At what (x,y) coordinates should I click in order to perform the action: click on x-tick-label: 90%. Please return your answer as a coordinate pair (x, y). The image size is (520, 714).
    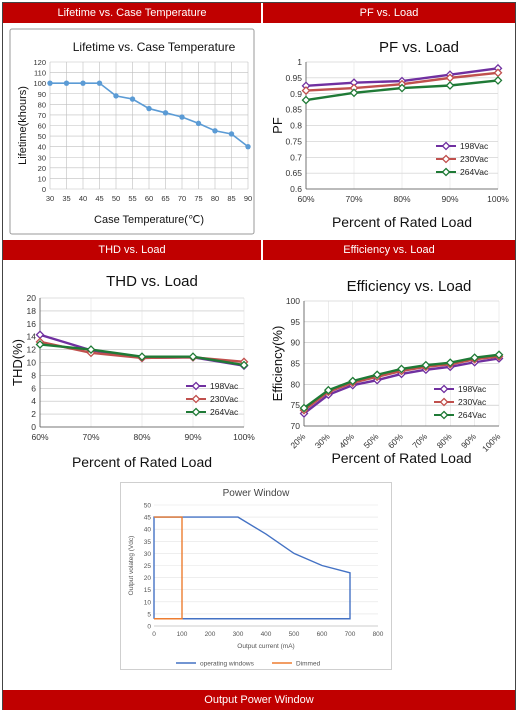
    Looking at the image, I should click on (468, 440).